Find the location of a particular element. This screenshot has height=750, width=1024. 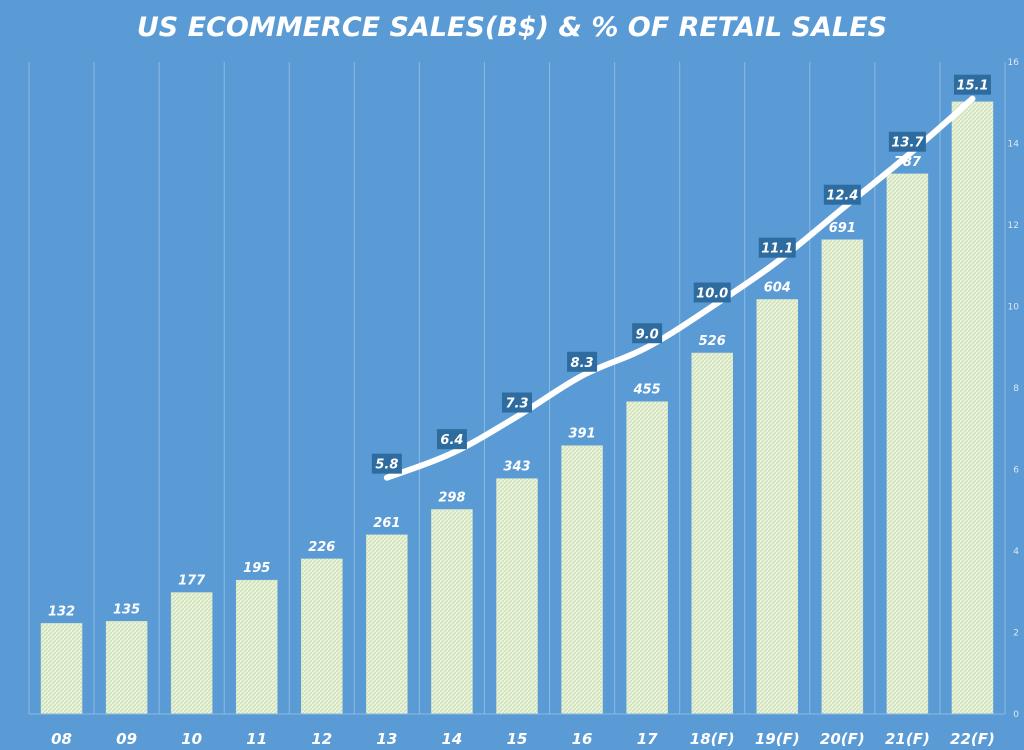

percent-label-text: 13.7 is located at coordinates (907, 143).